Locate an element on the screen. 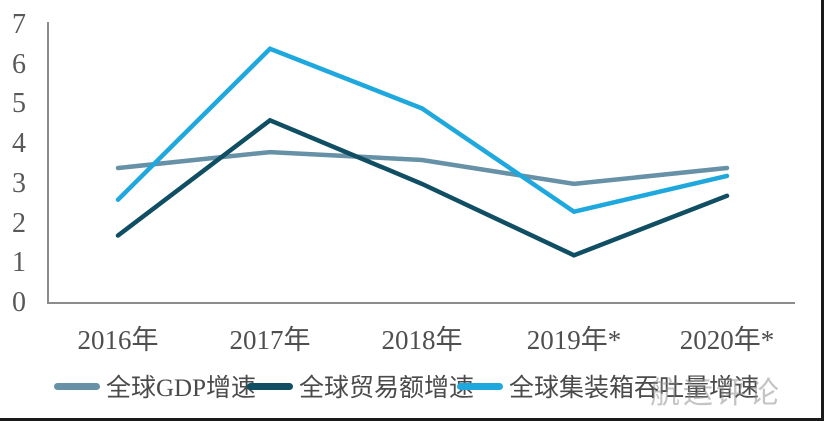 Image resolution: width=824 pixels, height=421 pixels. bottom-border-line is located at coordinates (412, 419).